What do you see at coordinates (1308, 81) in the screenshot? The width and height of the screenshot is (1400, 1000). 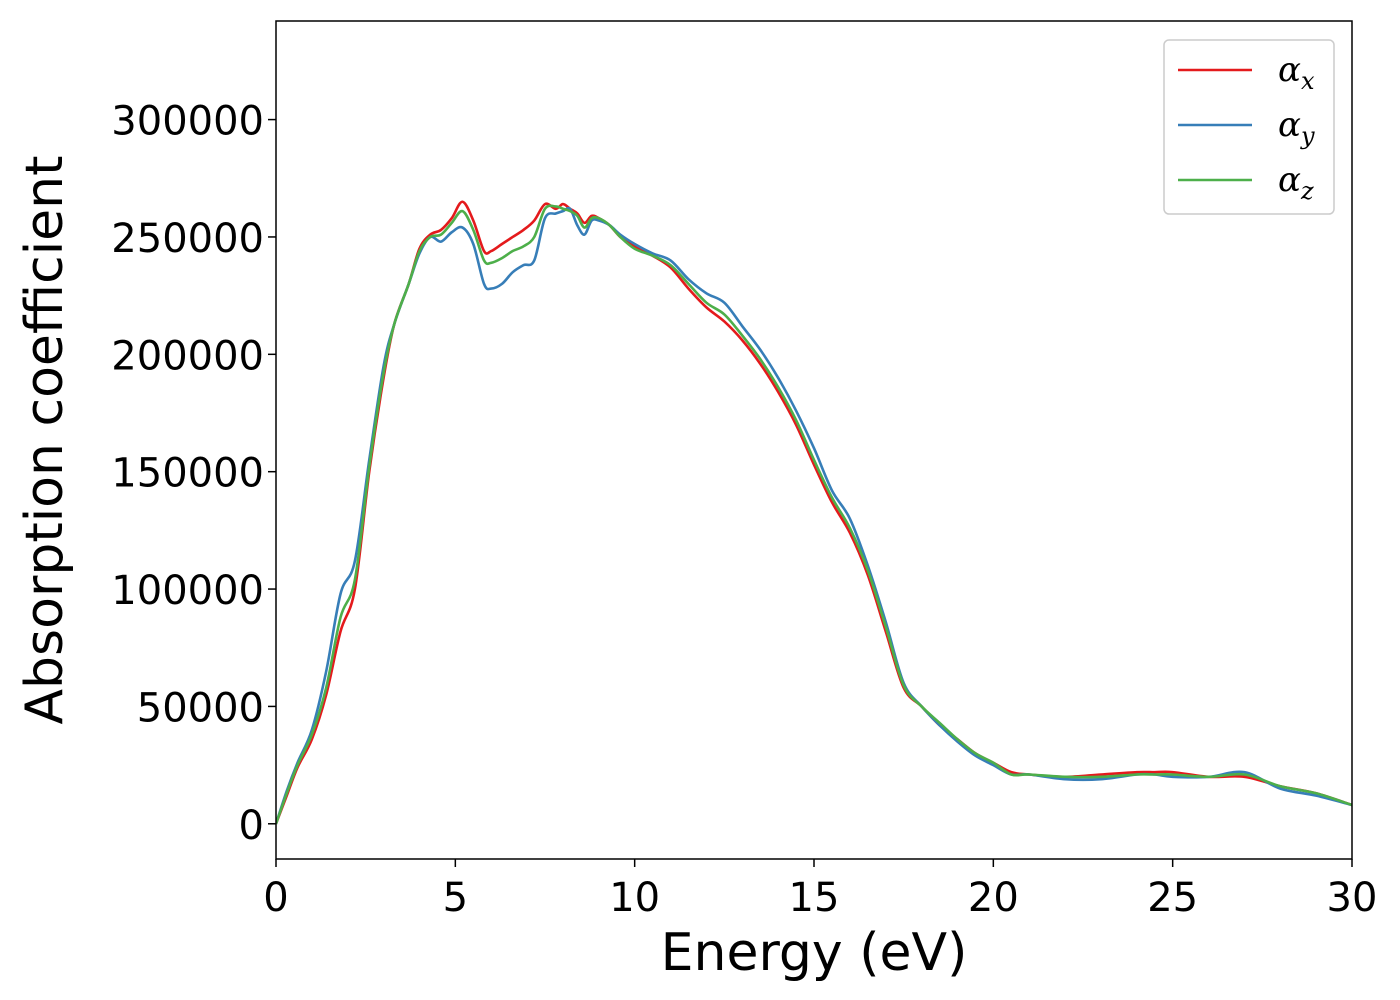 I see `legend-subscript: x` at bounding box center [1308, 81].